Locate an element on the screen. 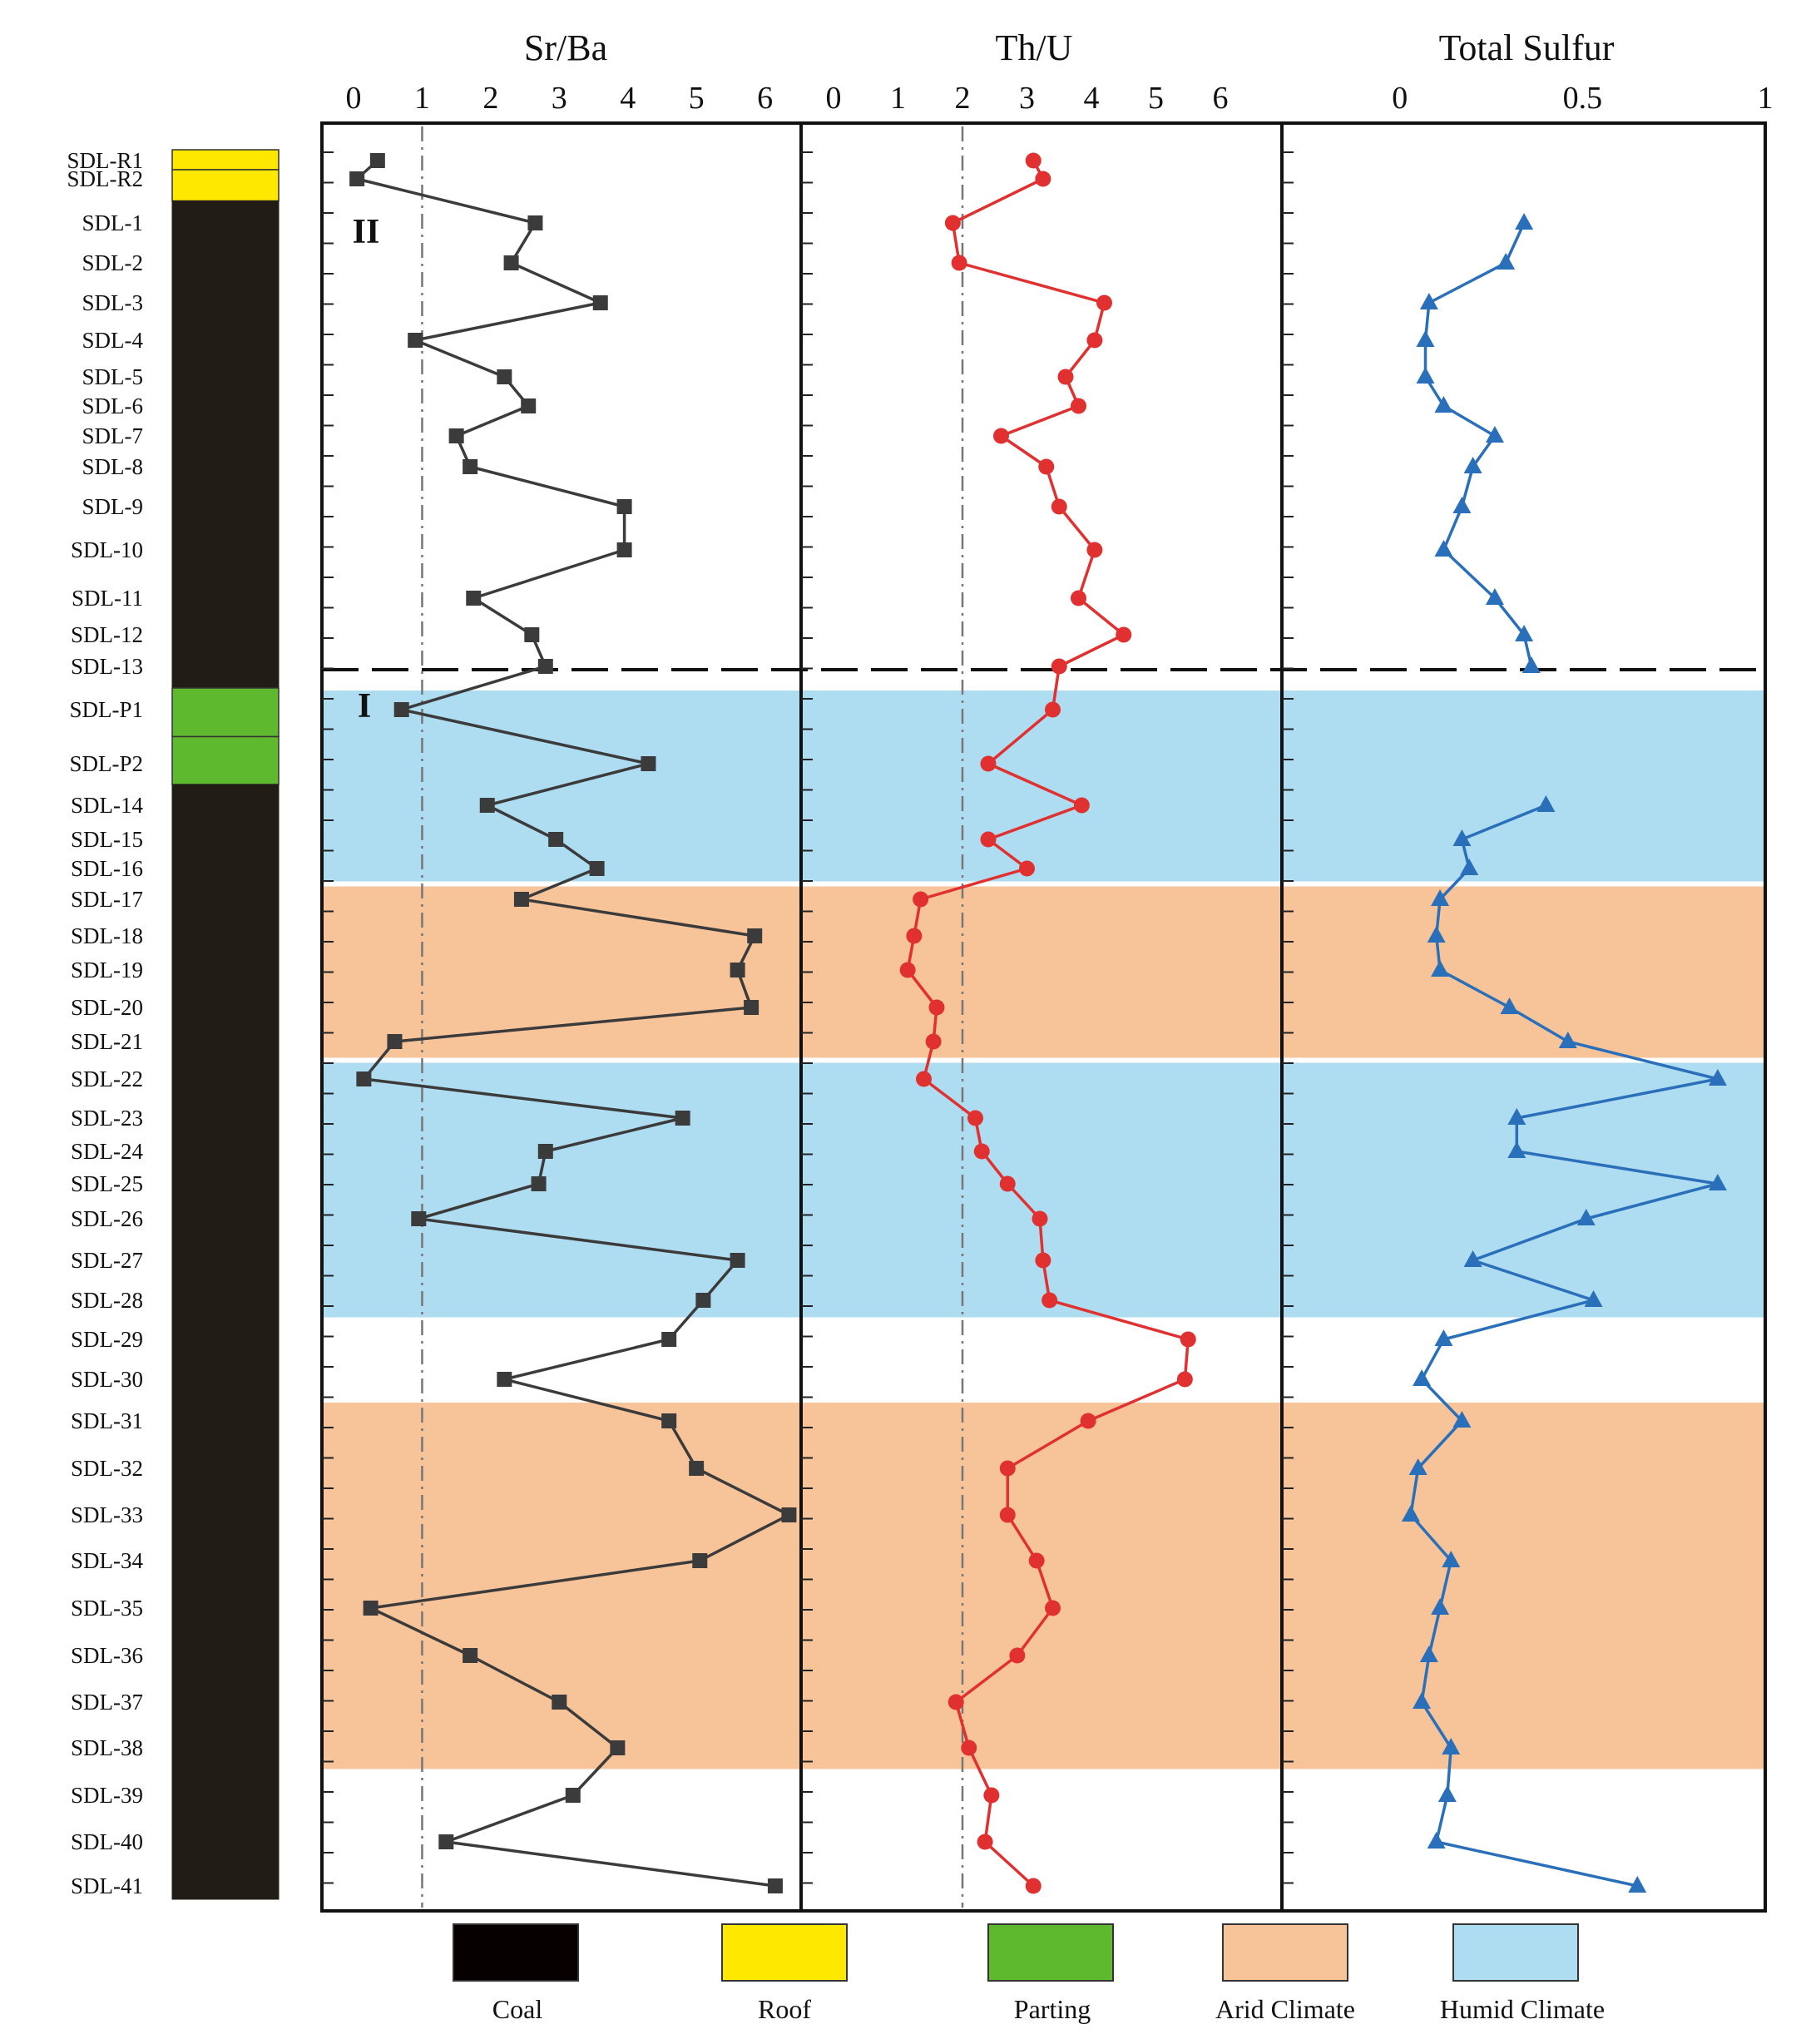 The height and width of the screenshot is (2044, 1801). srba-tick-label: 2 is located at coordinates (490, 98).